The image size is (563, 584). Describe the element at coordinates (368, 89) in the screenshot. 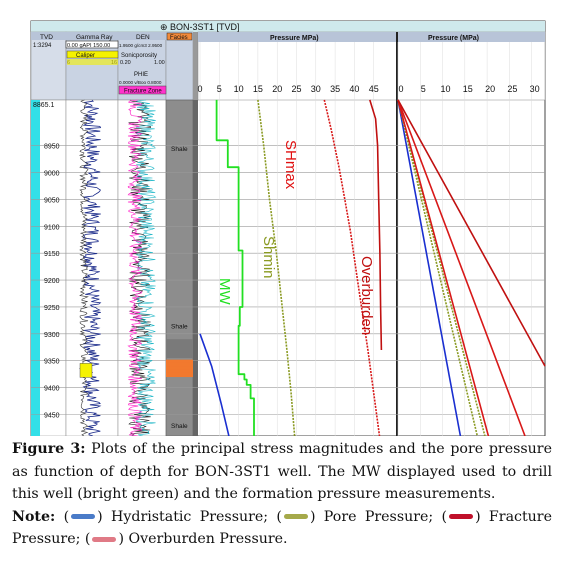

I see `pressure-tick-labels: 0 5 10 15 20 25 30 35 40 45 0 5 10 15 20 25 30` at that location.